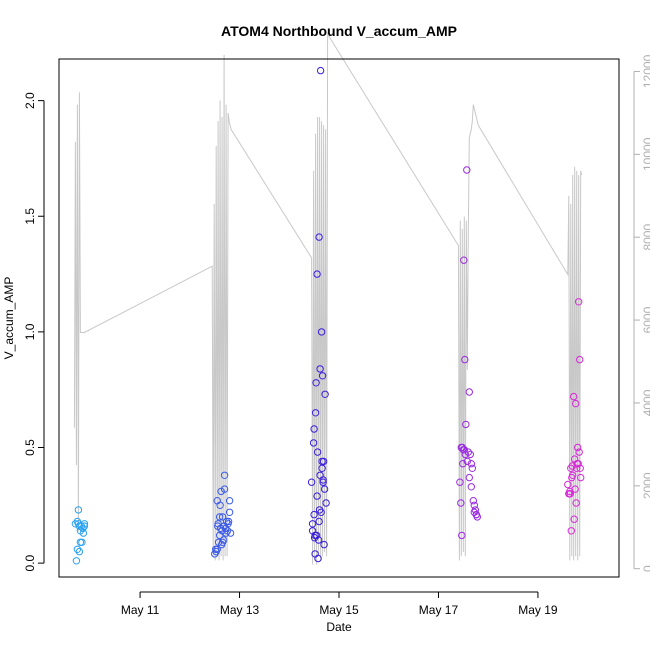 This screenshot has width=650, height=650. Describe the element at coordinates (645, 237) in the screenshot. I see `right-axis-tick-label: 8000` at that location.